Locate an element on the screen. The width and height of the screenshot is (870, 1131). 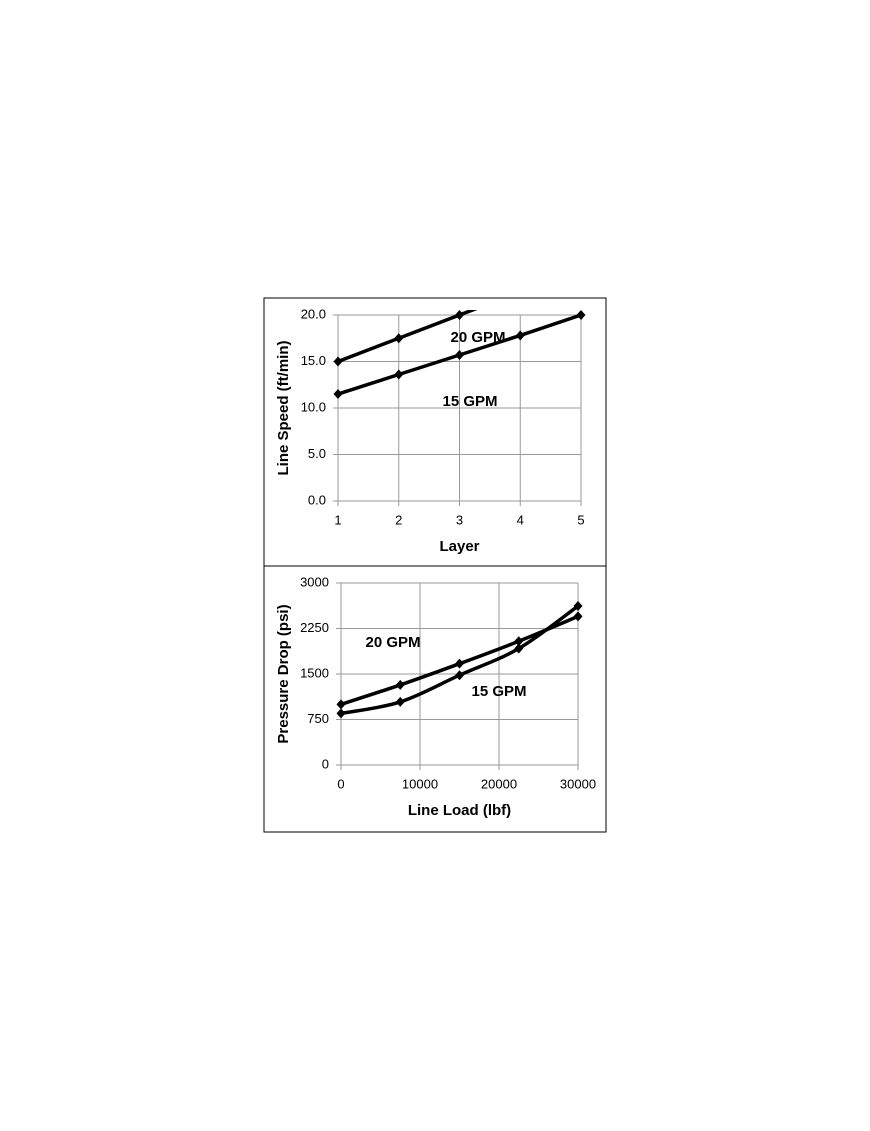
x-tick-label: 4 is located at coordinates (520, 519).